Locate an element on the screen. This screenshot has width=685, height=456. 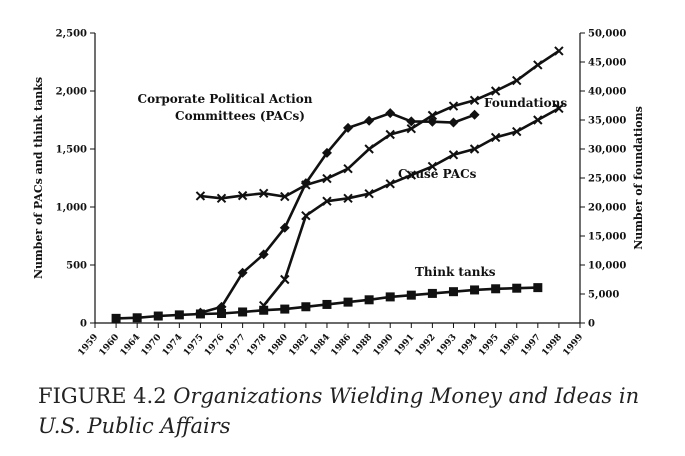
series-label: Think tanks is located at coordinates (455, 272).